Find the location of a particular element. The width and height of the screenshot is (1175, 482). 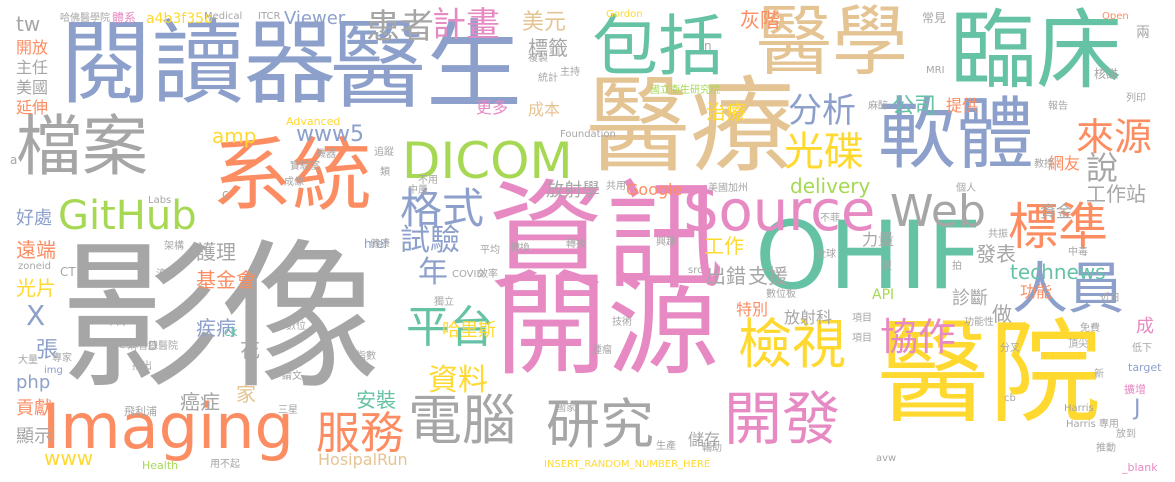

word: 美國加州 is located at coordinates (728, 188).